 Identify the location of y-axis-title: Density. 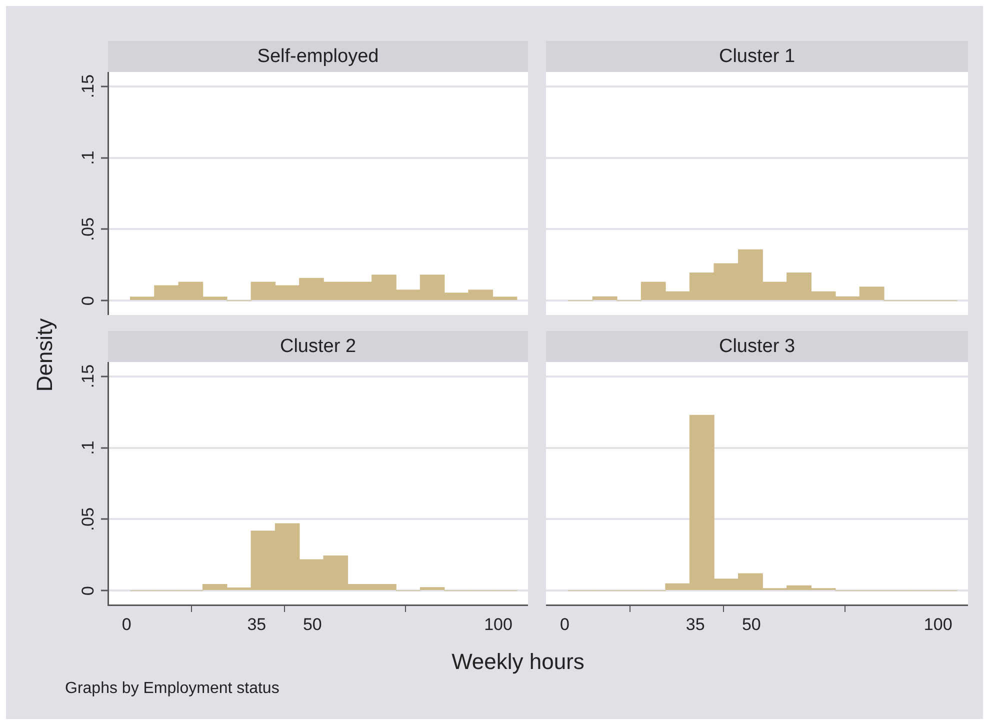
(45, 355).